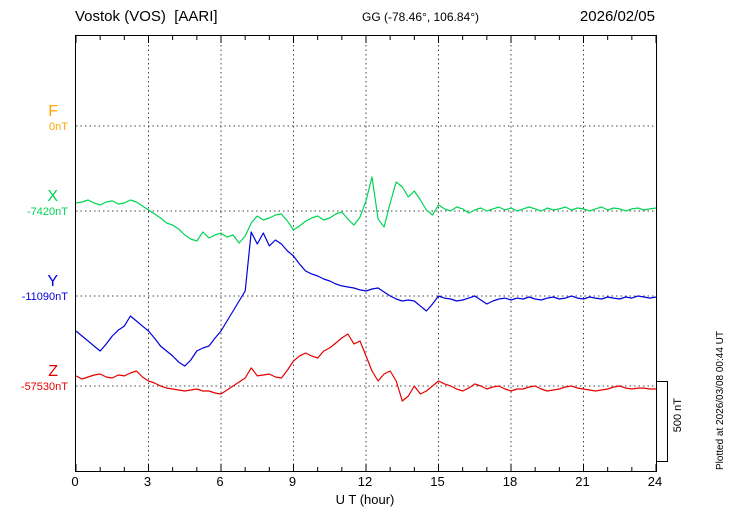 This screenshot has width=730, height=520. What do you see at coordinates (678, 415) in the screenshot?
I see `scale-bar-label: 500 nT` at bounding box center [678, 415].